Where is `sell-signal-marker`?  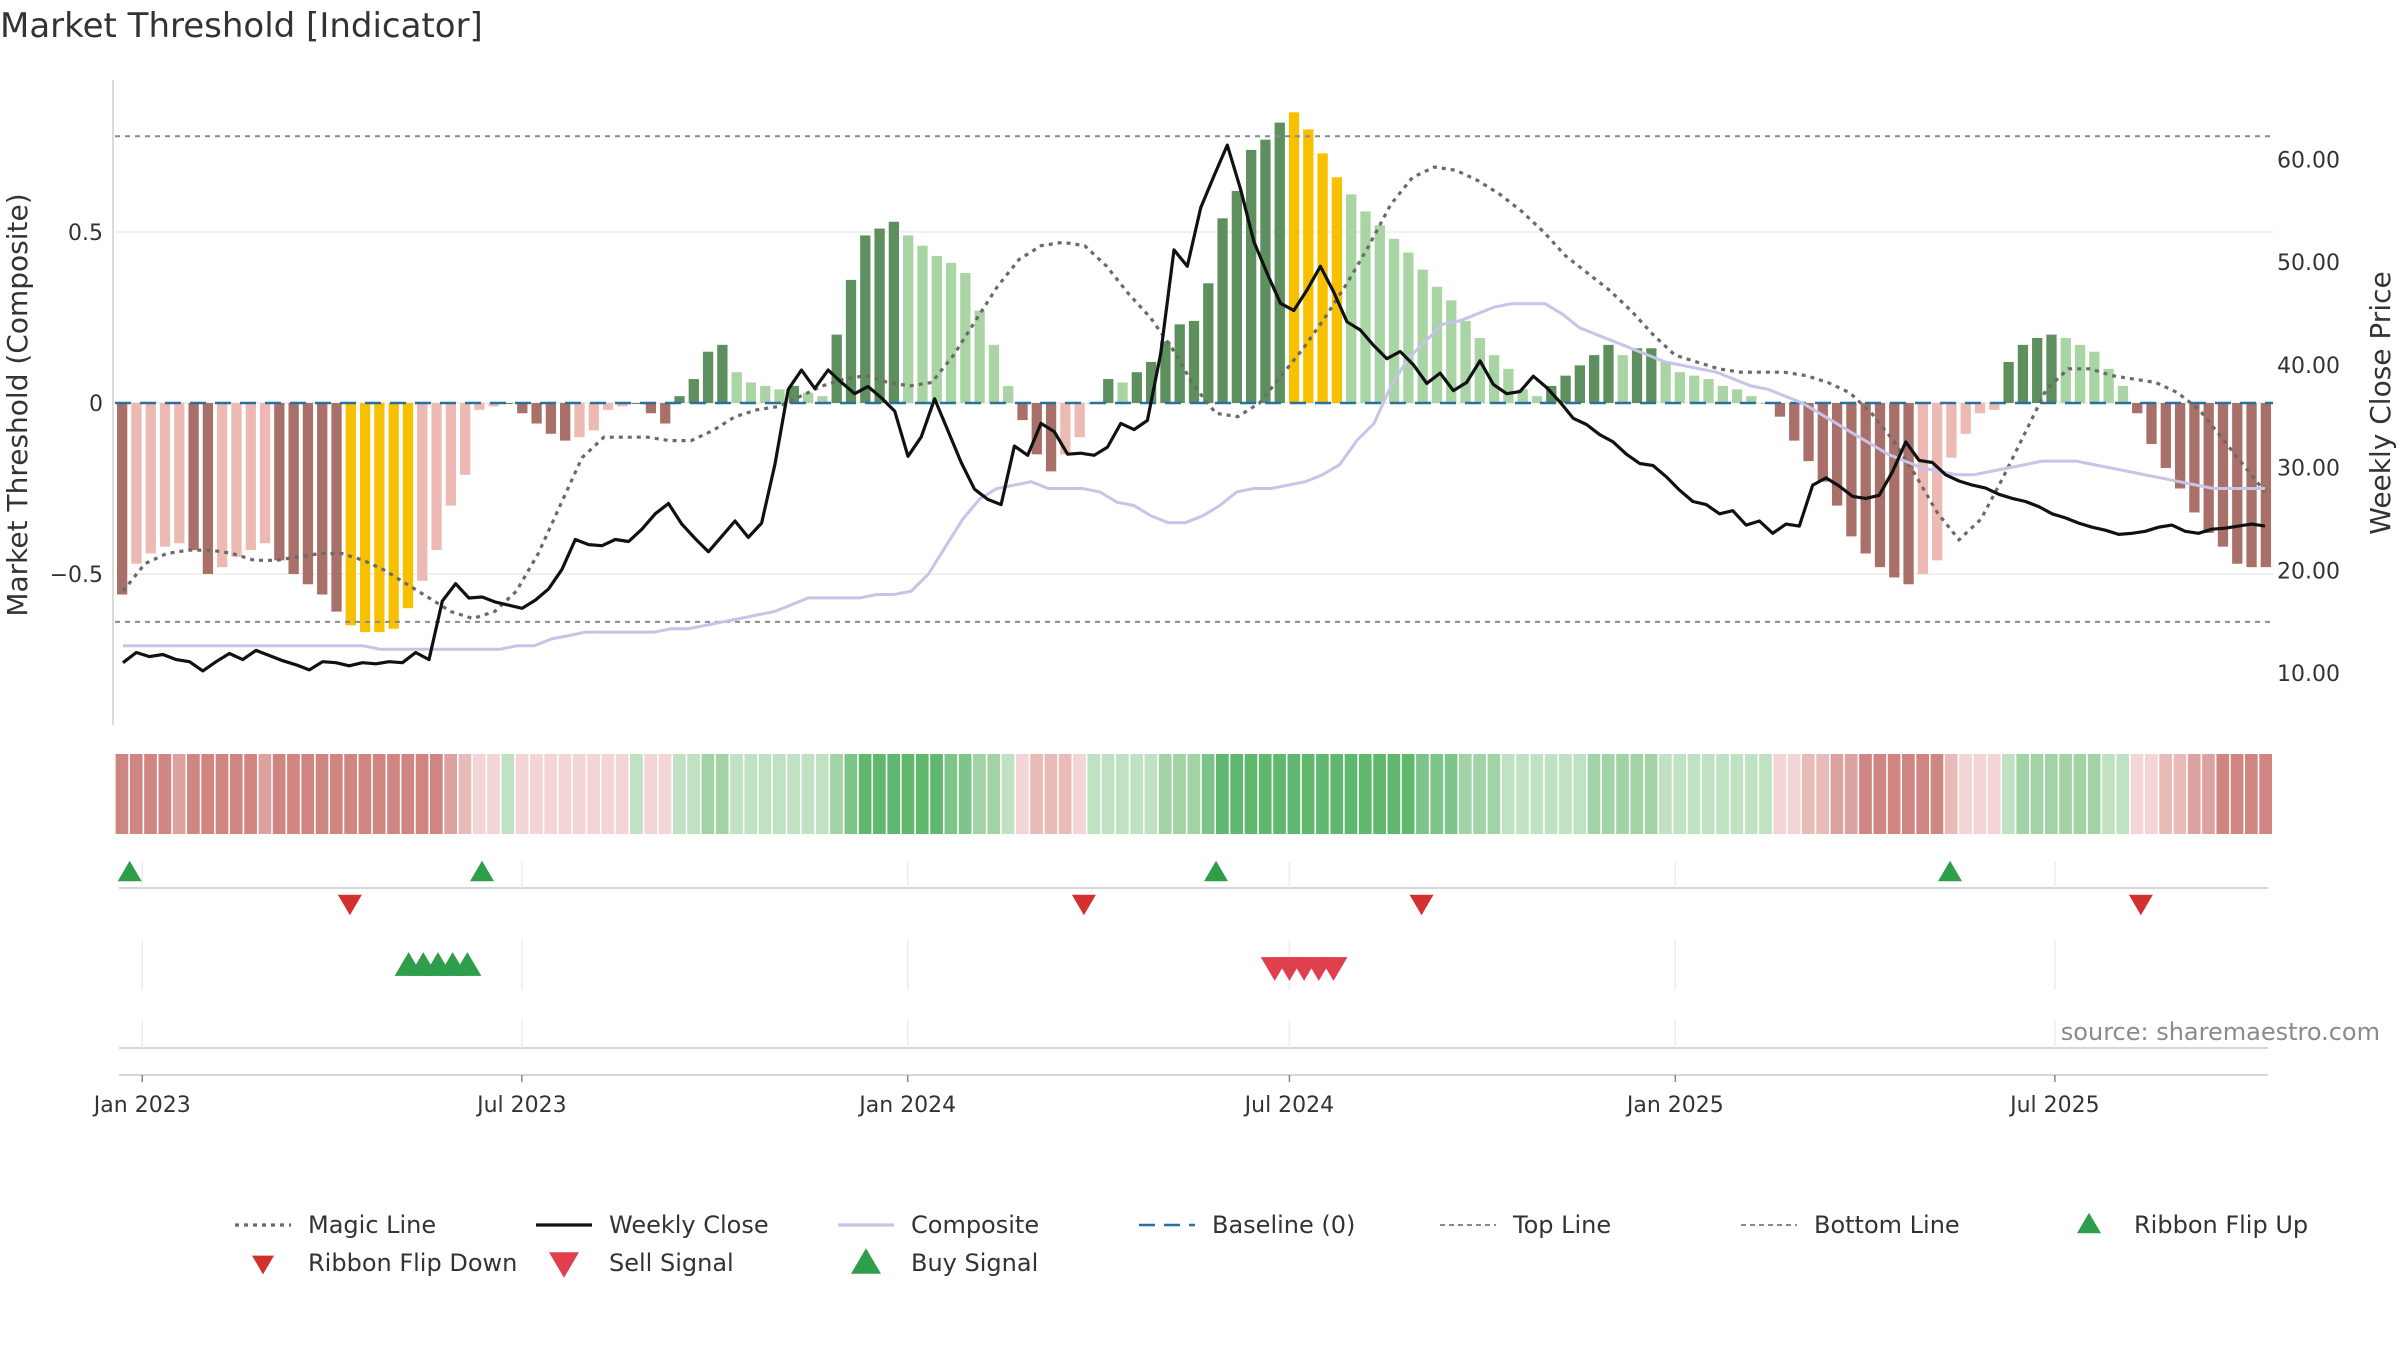
sell-signal-marker is located at coordinates (1333, 969).